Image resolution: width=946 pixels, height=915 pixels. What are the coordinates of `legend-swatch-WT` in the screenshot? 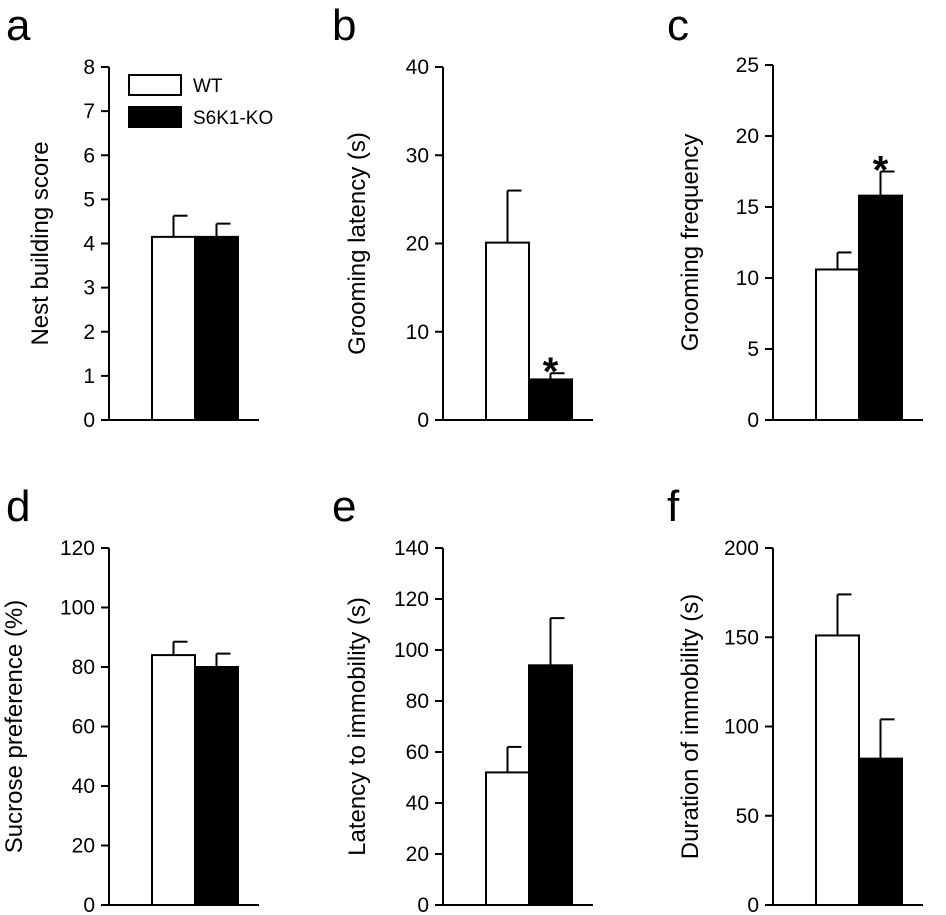 It's located at (155, 85).